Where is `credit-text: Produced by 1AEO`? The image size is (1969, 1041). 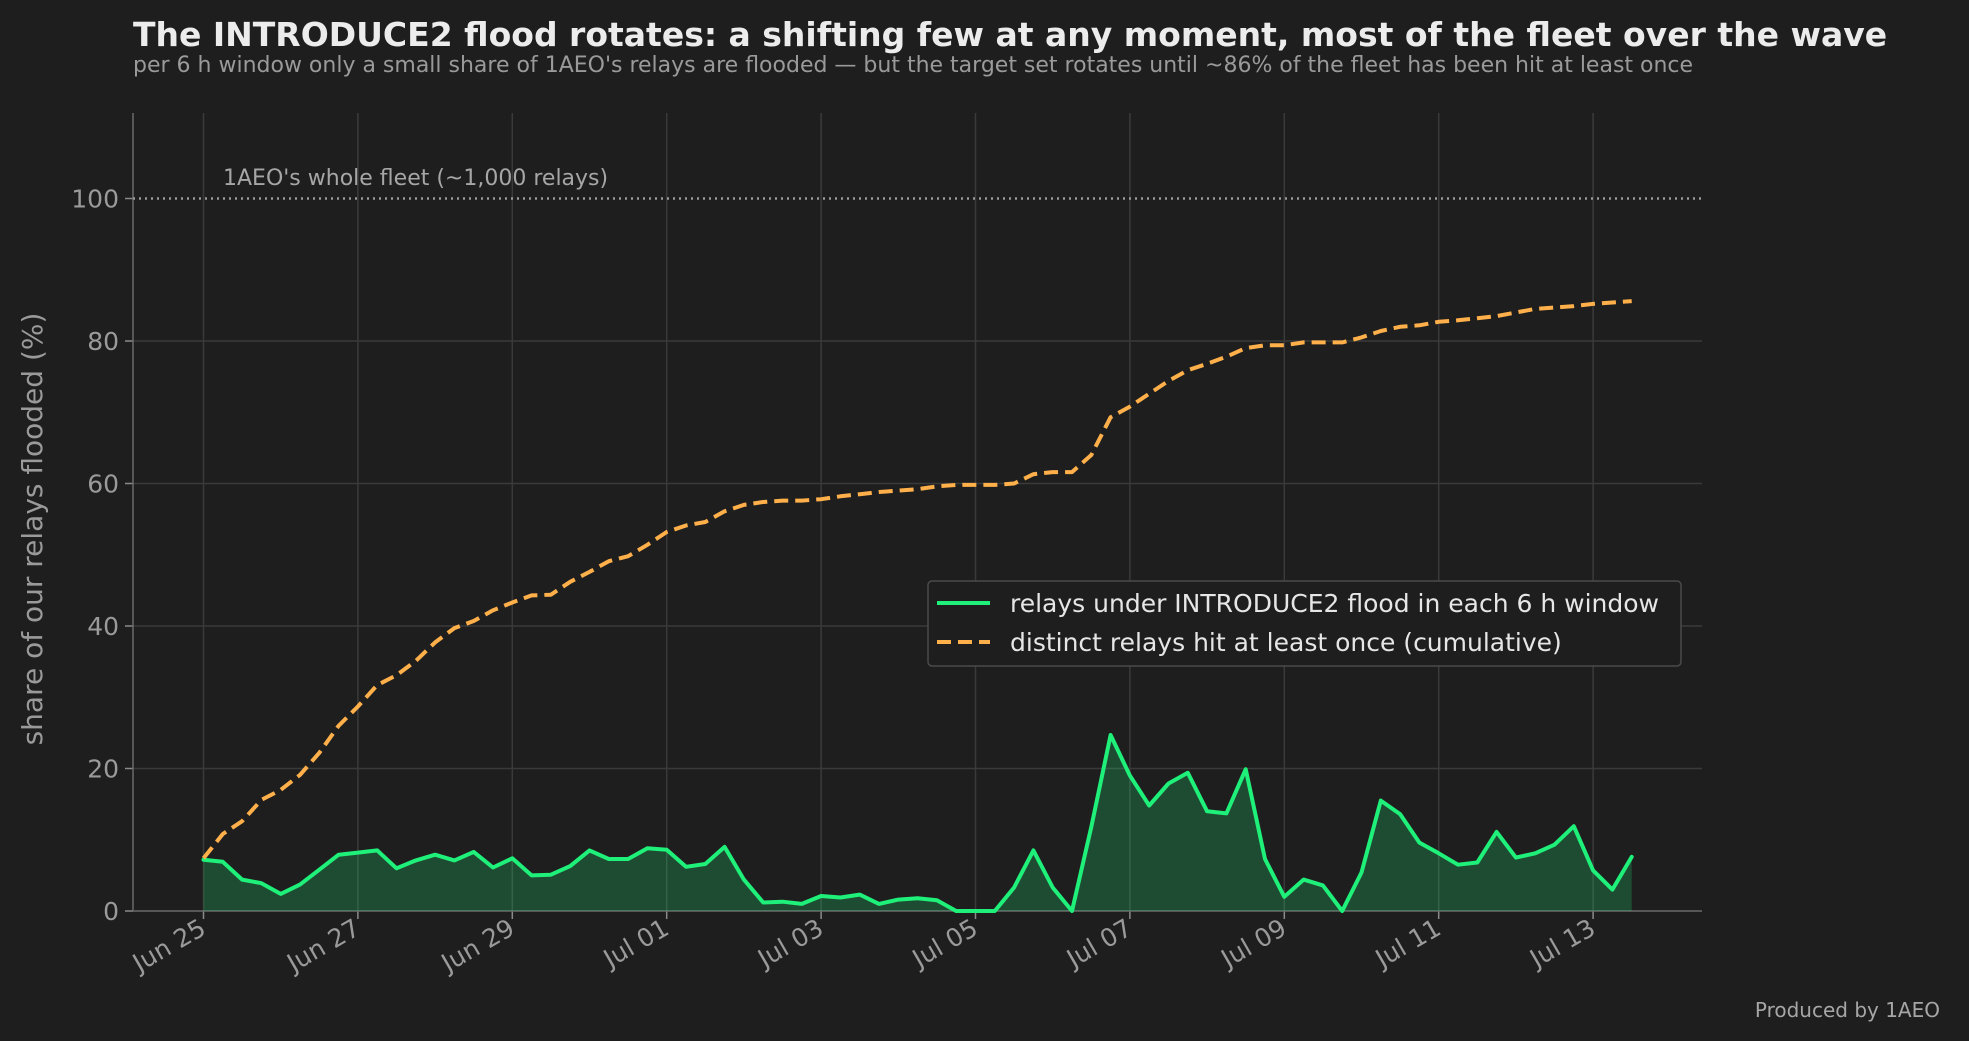
credit-text: Produced by 1AEO is located at coordinates (1847, 1010).